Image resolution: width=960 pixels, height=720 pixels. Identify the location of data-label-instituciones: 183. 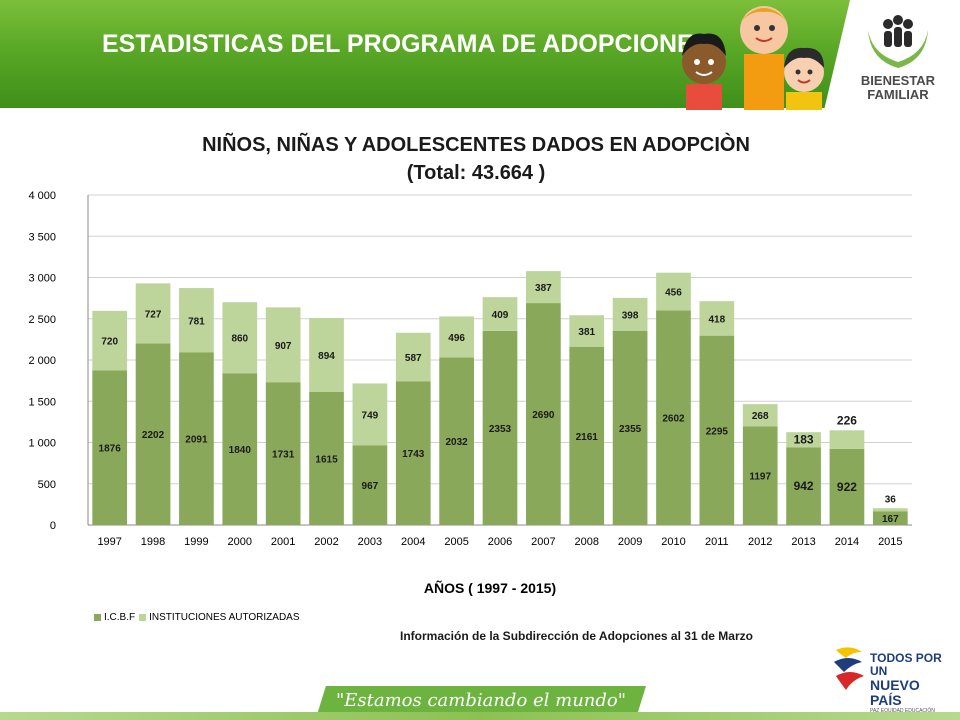
(804, 440).